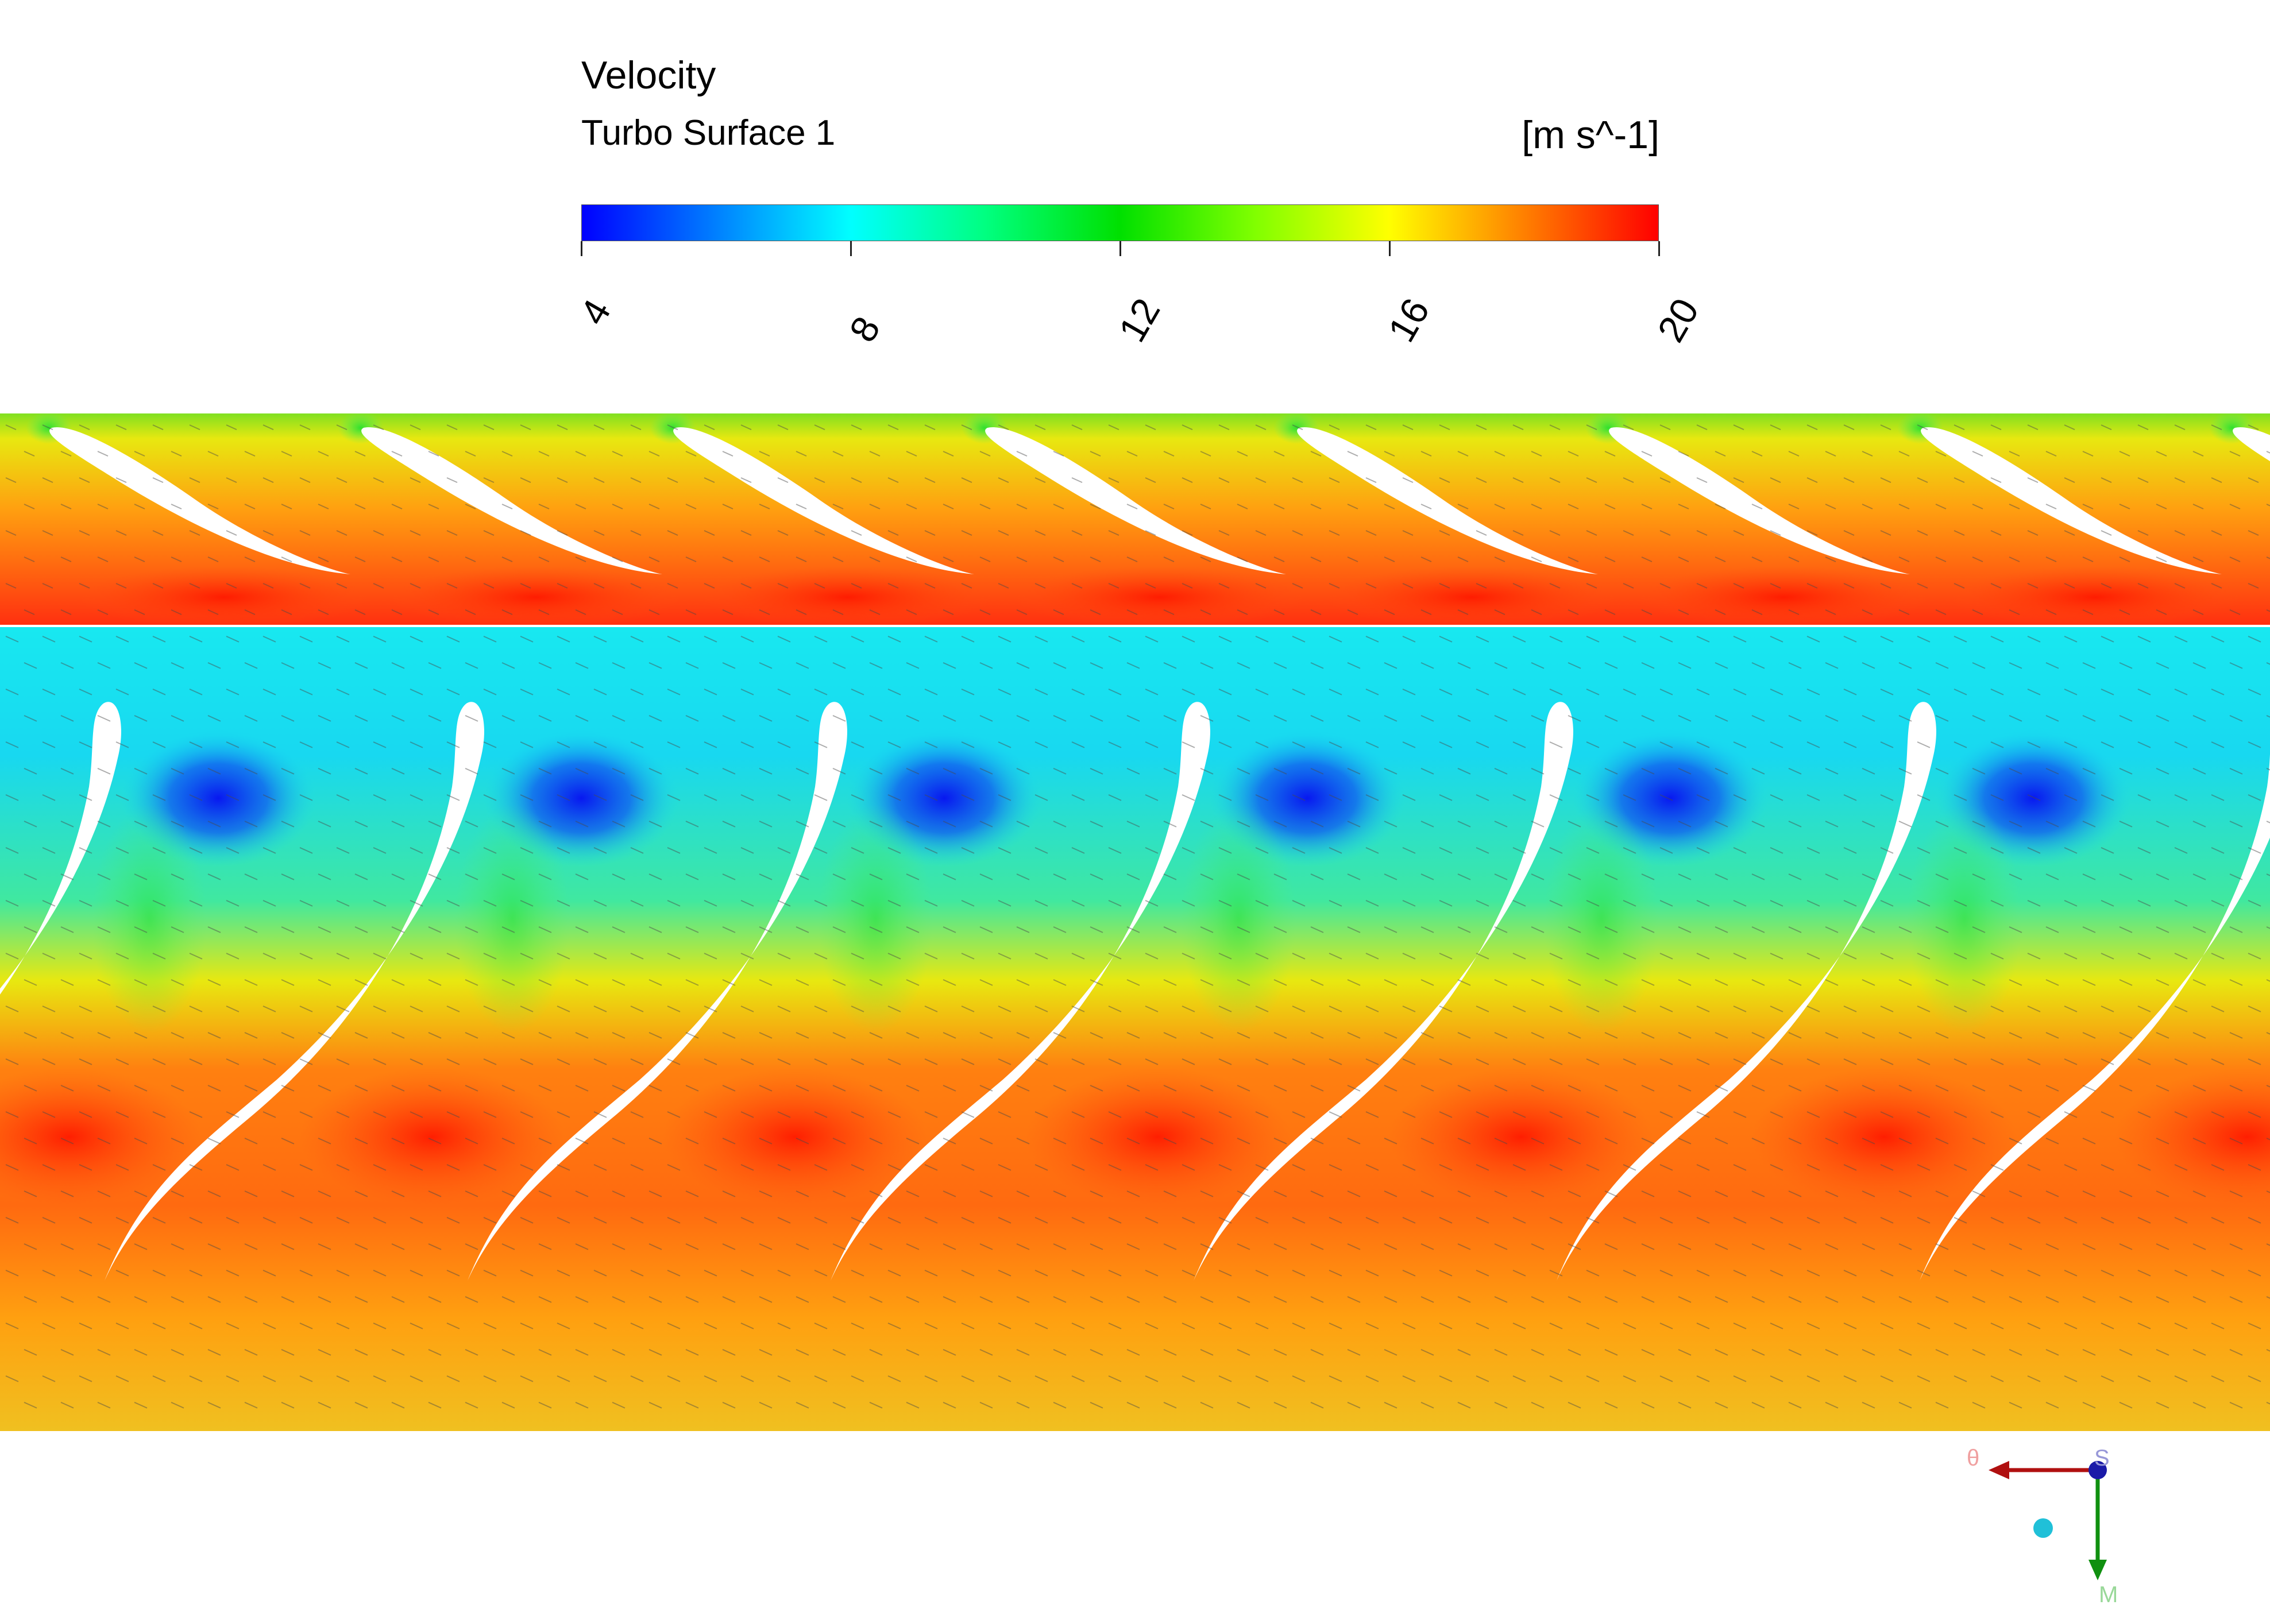 This screenshot has height=1624, width=2270. Describe the element at coordinates (1238, 919) in the screenshot. I see `transition-zone` at that location.